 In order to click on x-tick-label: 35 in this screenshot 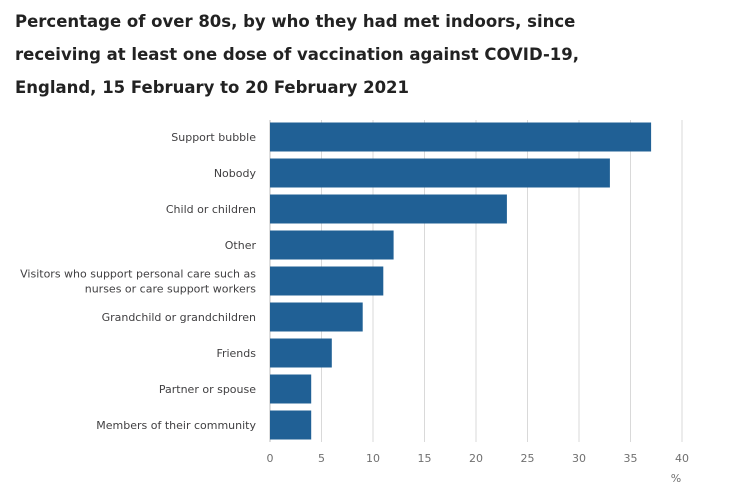, I will do `click(631, 458)`.